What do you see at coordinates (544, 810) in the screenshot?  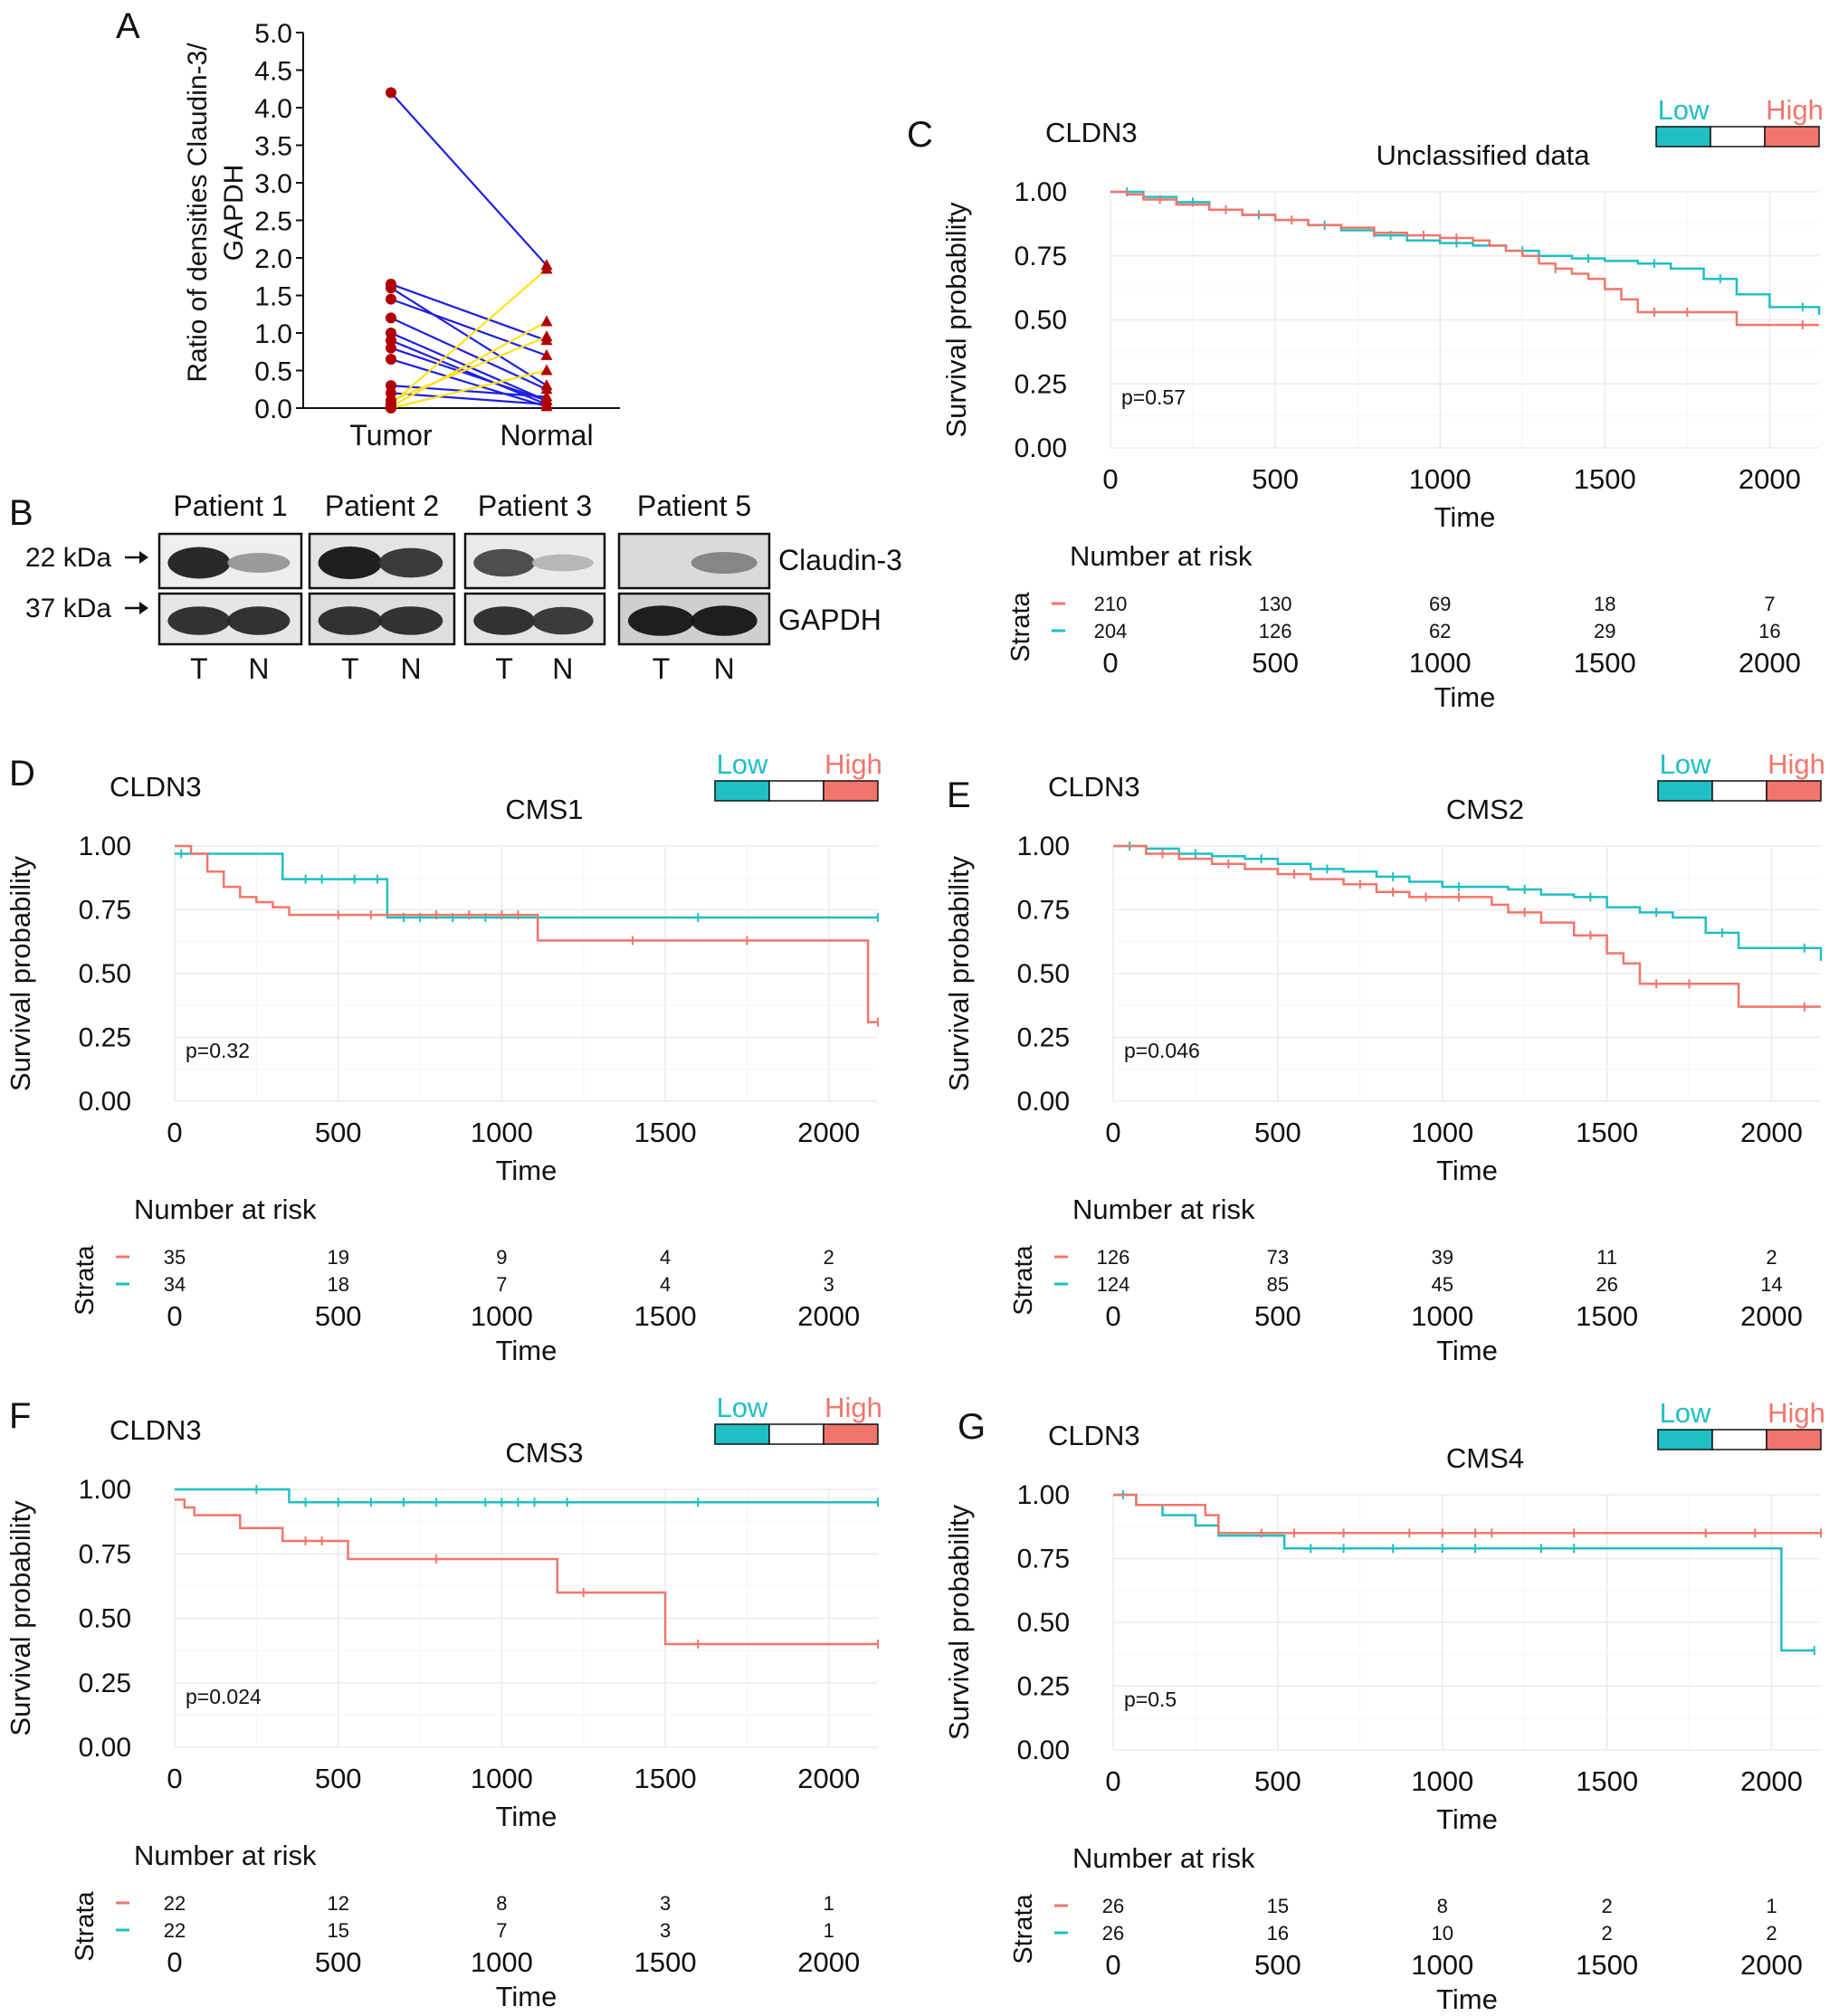 I see `chart-title: CMS1` at bounding box center [544, 810].